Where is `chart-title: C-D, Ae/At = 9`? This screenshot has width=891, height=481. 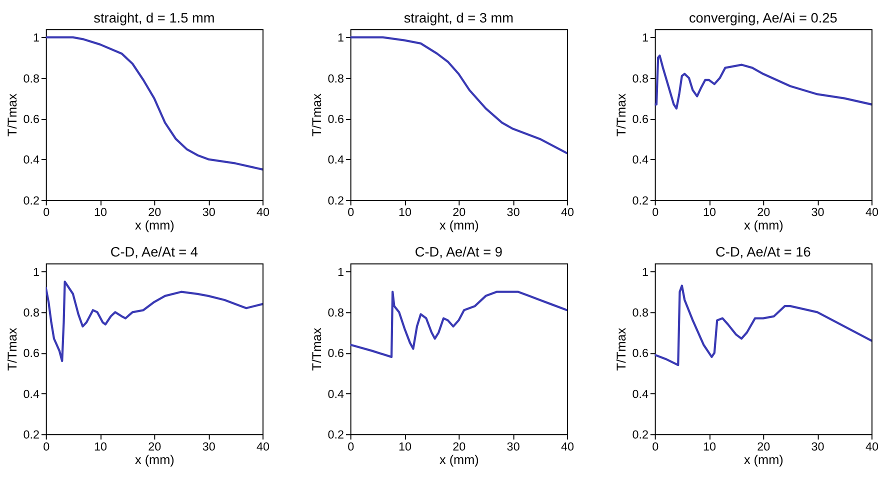
chart-title: C-D, Ae/At = 9 is located at coordinates (458, 252).